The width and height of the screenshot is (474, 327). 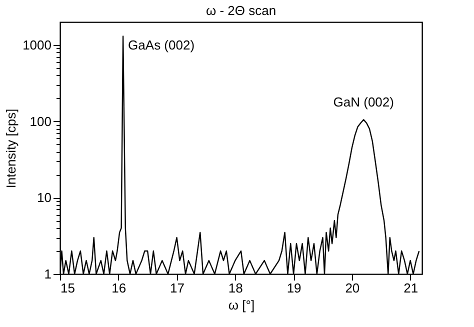 I want to click on x-tick-label: 16, so click(x=119, y=288).